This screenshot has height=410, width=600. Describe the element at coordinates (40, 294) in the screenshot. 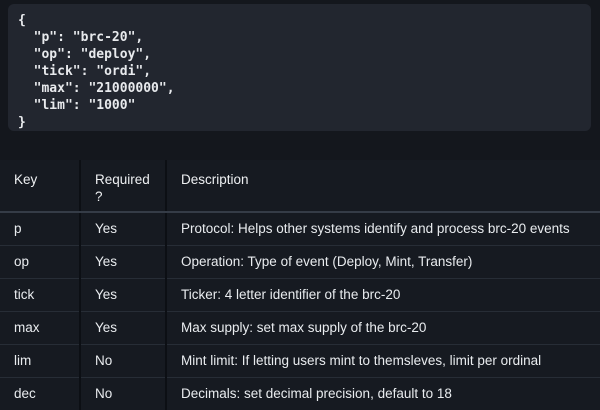

I see `cell-key: tick` at that location.